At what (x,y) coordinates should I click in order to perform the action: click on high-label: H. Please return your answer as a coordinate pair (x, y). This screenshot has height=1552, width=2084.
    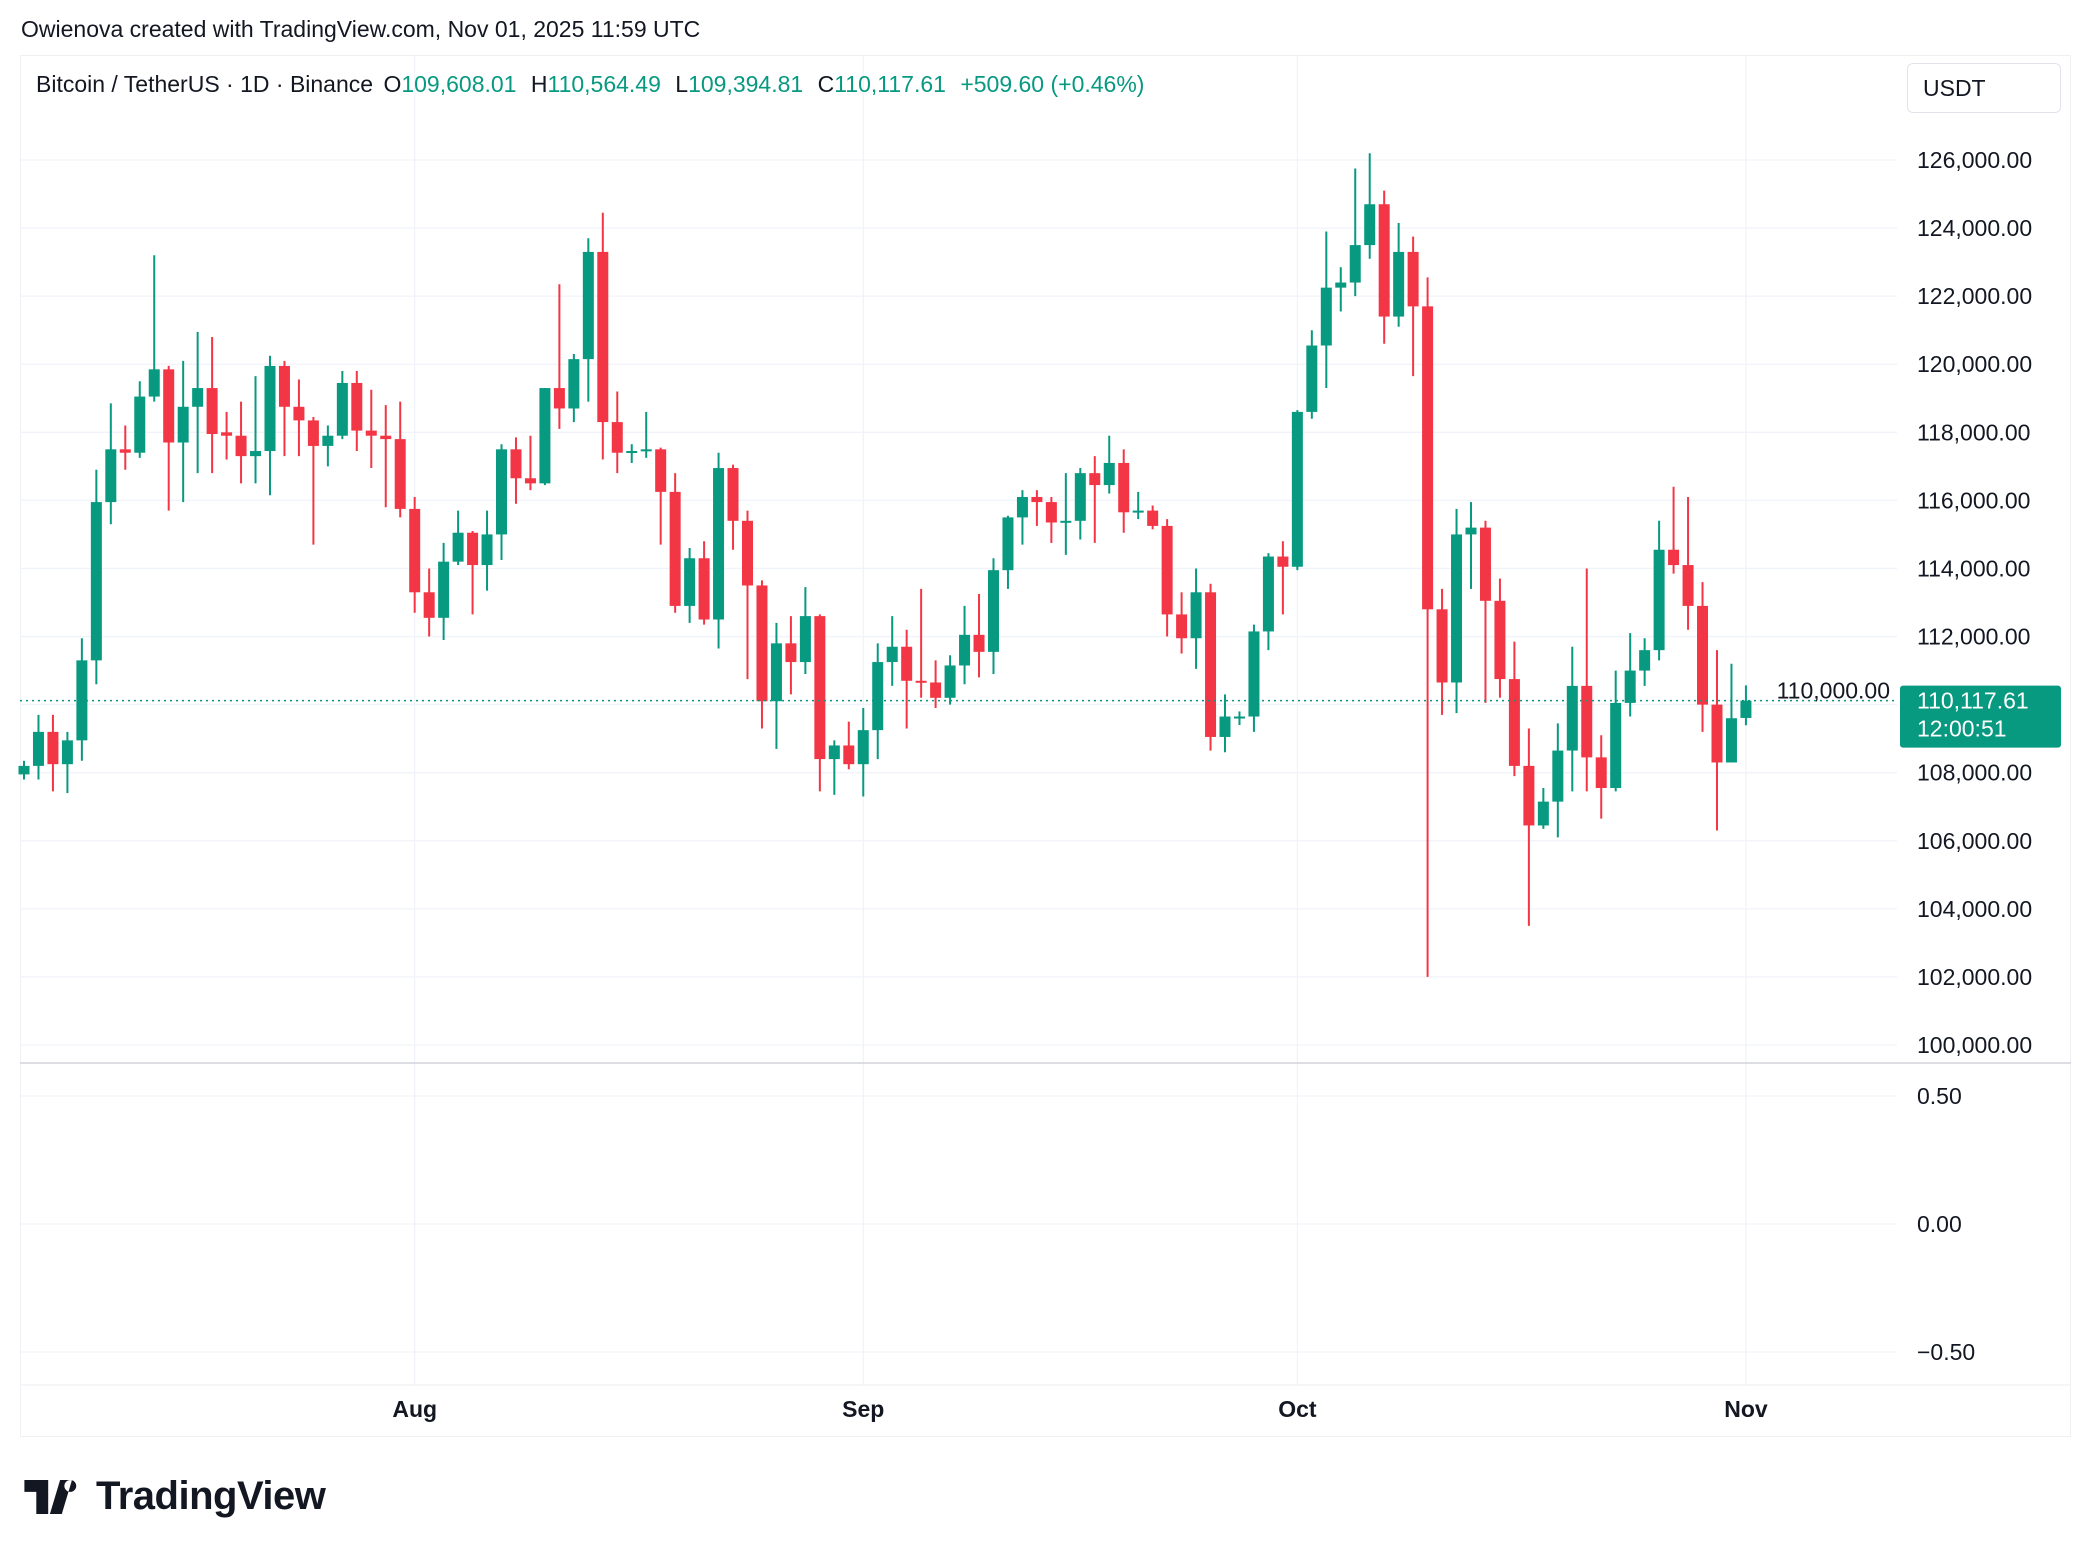
    Looking at the image, I should click on (539, 84).